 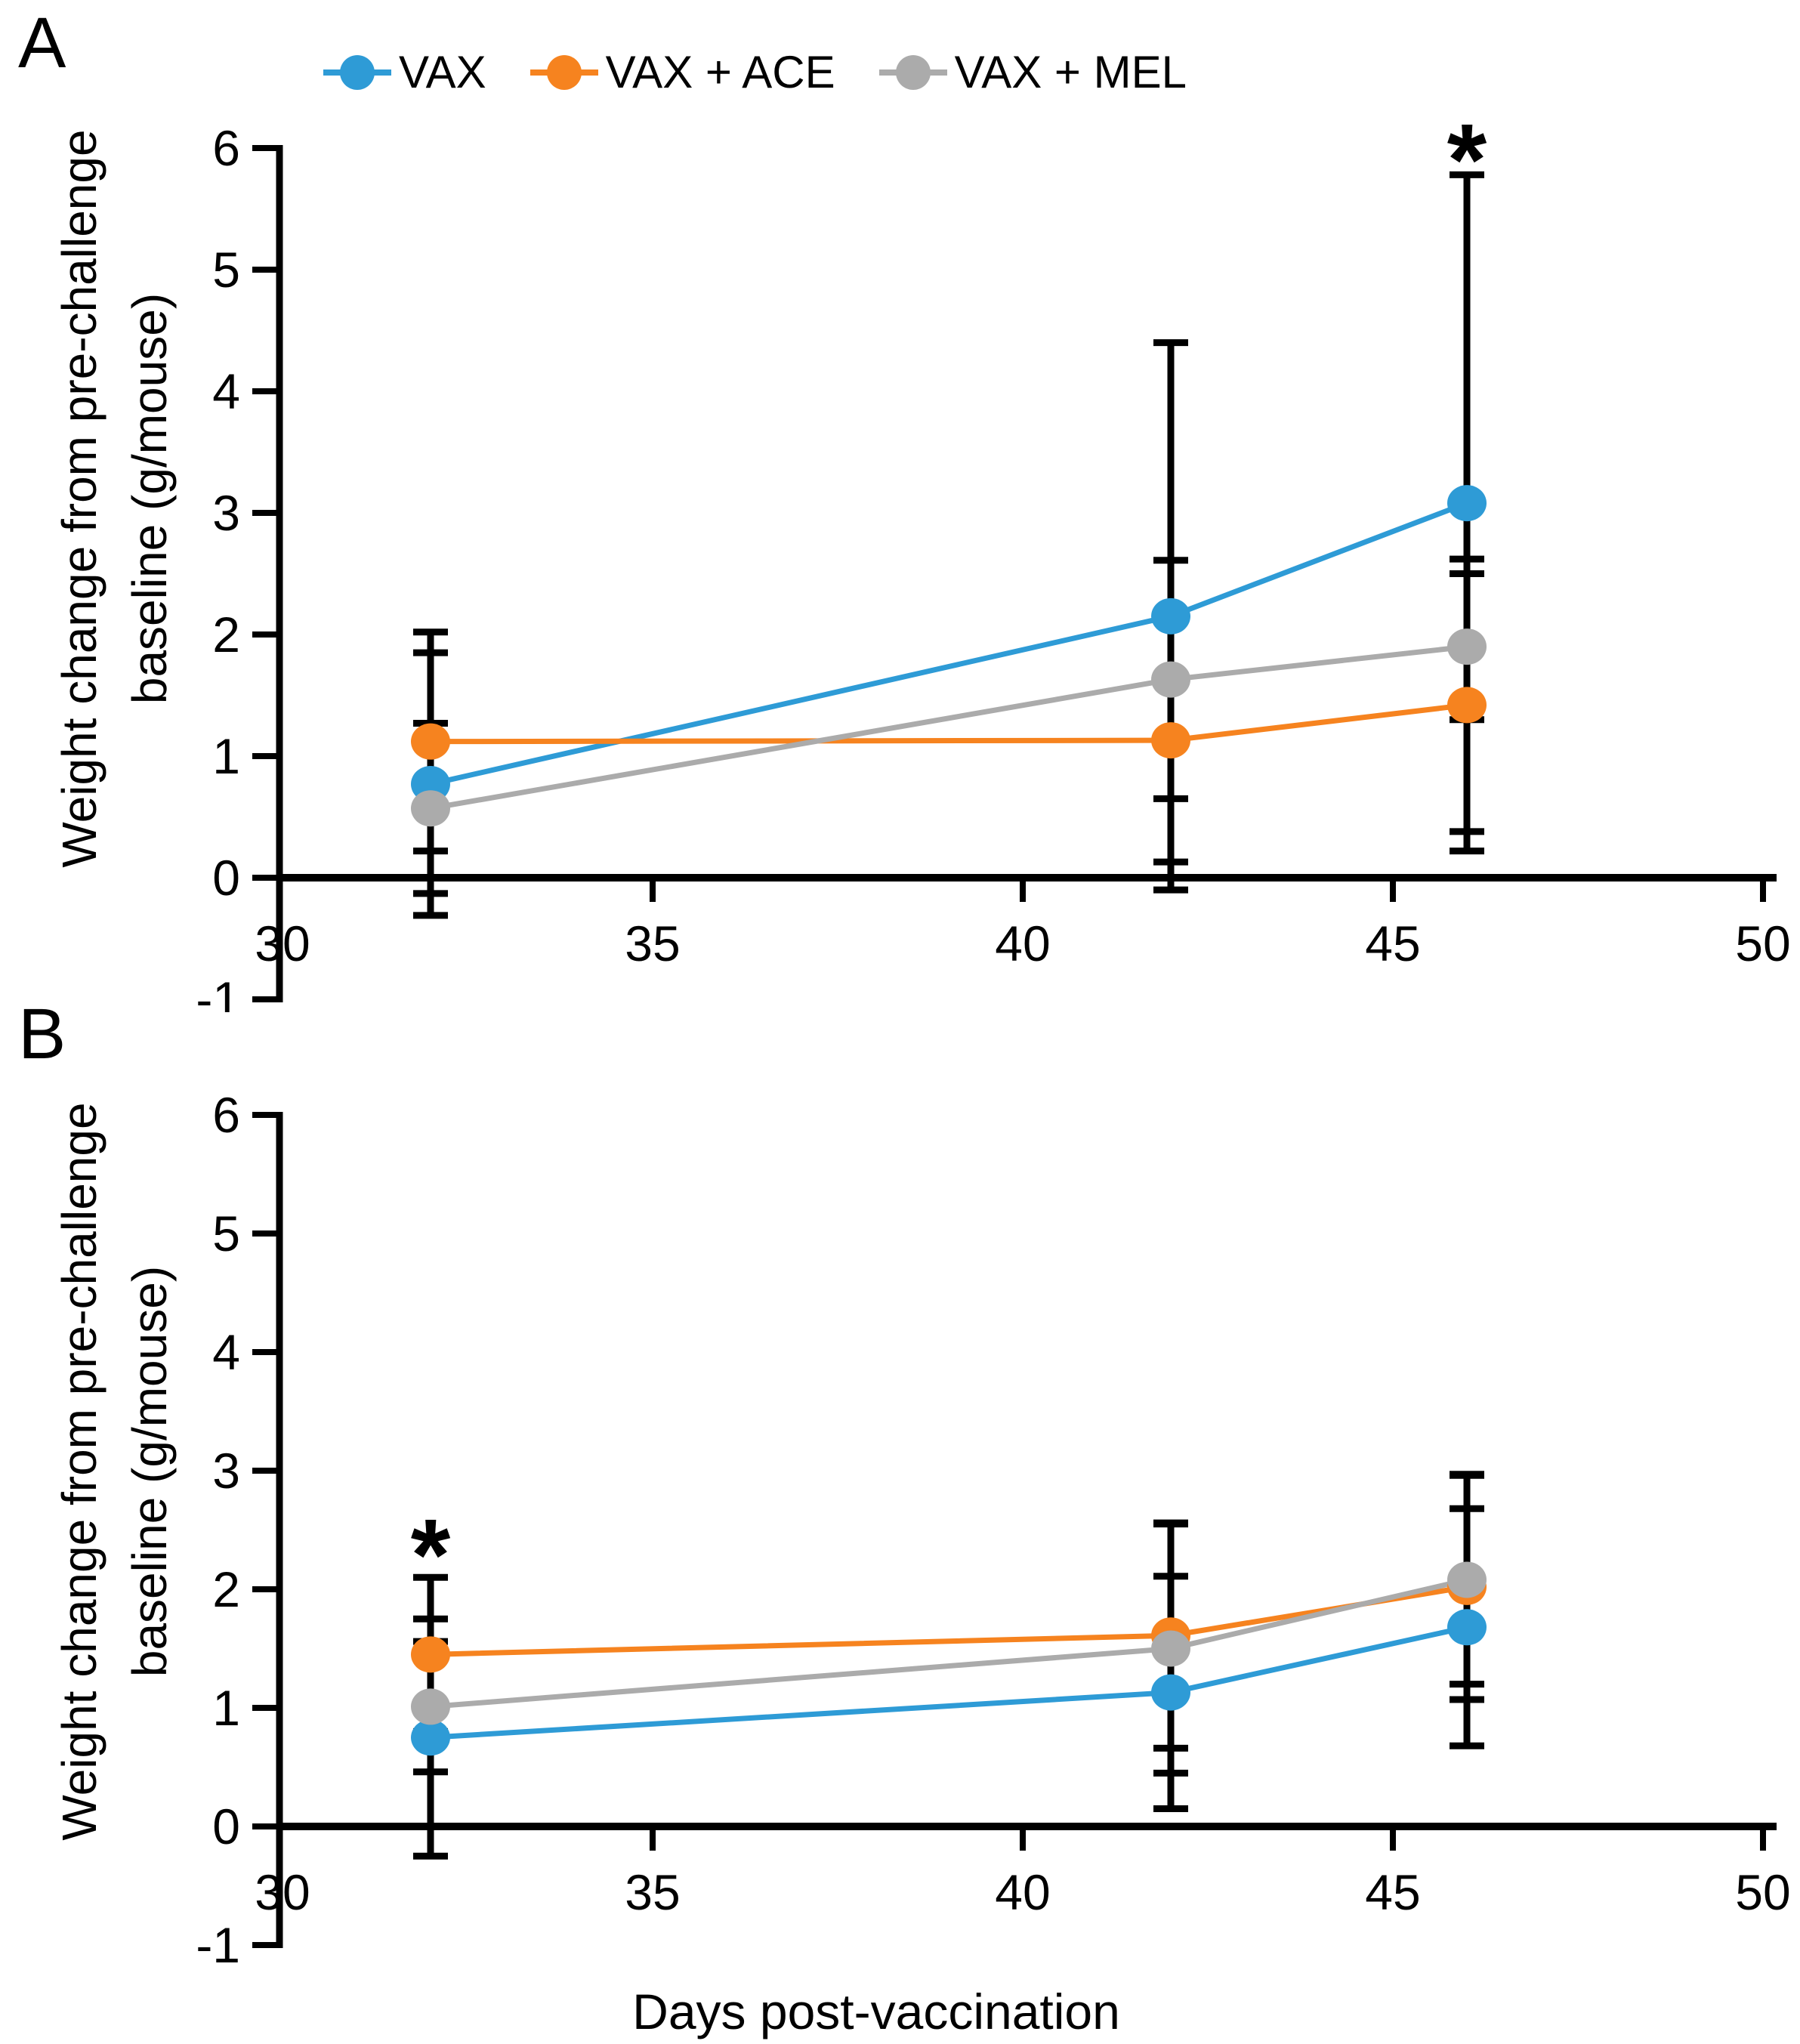 I want to click on legend-label: VAX + ACE, so click(x=720, y=72).